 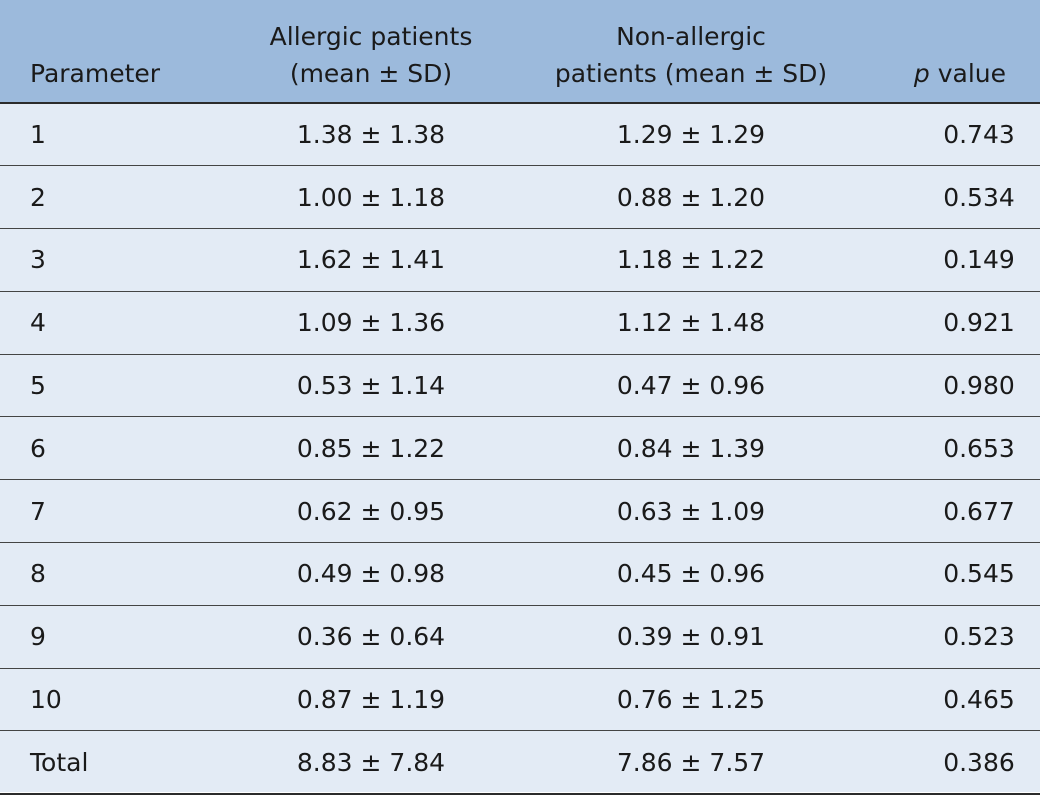 What do you see at coordinates (685, 260) in the screenshot?
I see `cell-nonallergic: 1.18 ± 1.22` at bounding box center [685, 260].